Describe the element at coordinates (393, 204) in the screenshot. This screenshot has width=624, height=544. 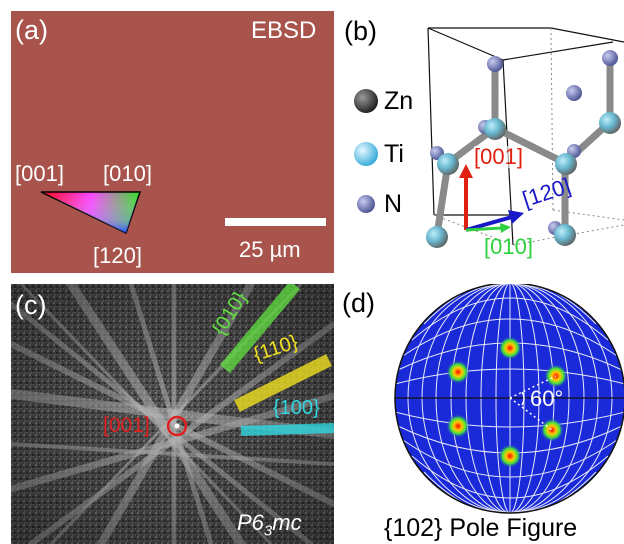
I see `legend-n: N` at that location.